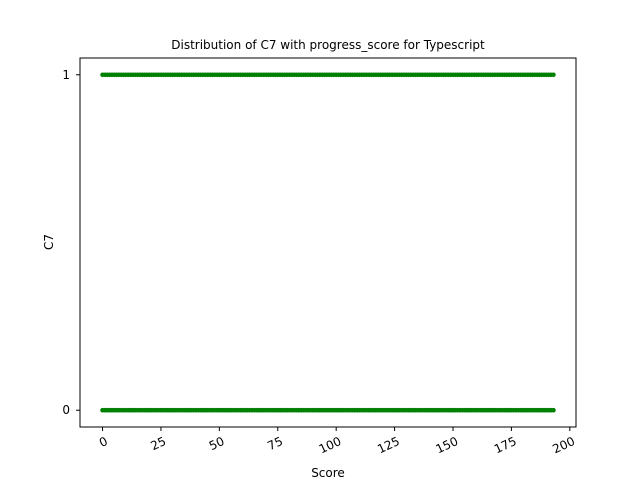  Describe the element at coordinates (66, 410) in the screenshot. I see `y-tick-label: 0` at that location.